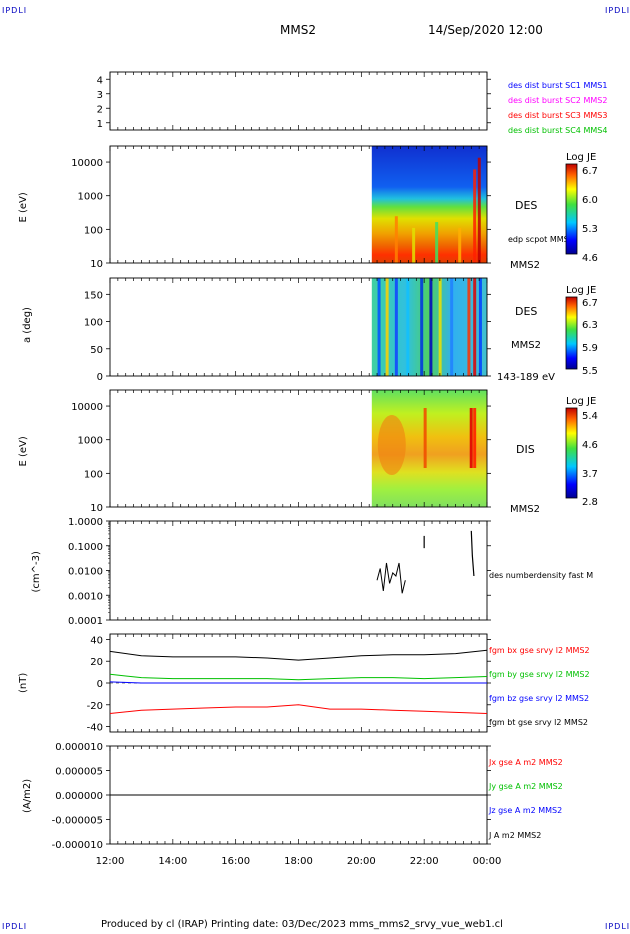 This screenshot has width=630, height=934. I want to click on des-pitch-species-label: DES, so click(526, 311).